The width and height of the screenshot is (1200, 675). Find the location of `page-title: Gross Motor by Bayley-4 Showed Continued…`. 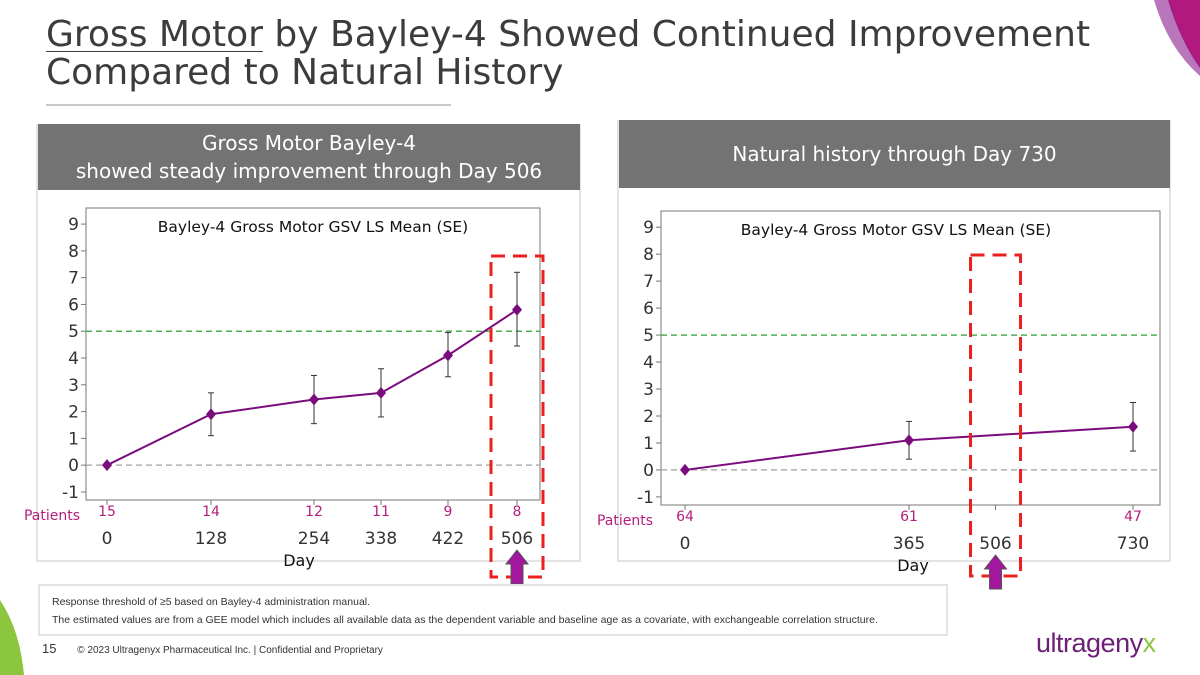

page-title: Gross Motor by Bayley-4 Showed Continued… is located at coordinates (601, 54).